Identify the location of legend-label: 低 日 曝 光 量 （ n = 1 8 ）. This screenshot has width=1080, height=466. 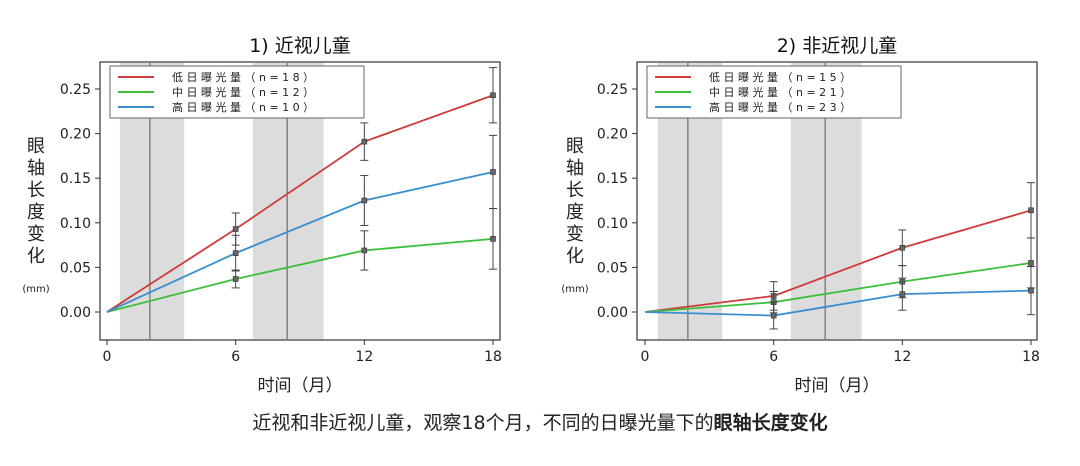
(243, 77).